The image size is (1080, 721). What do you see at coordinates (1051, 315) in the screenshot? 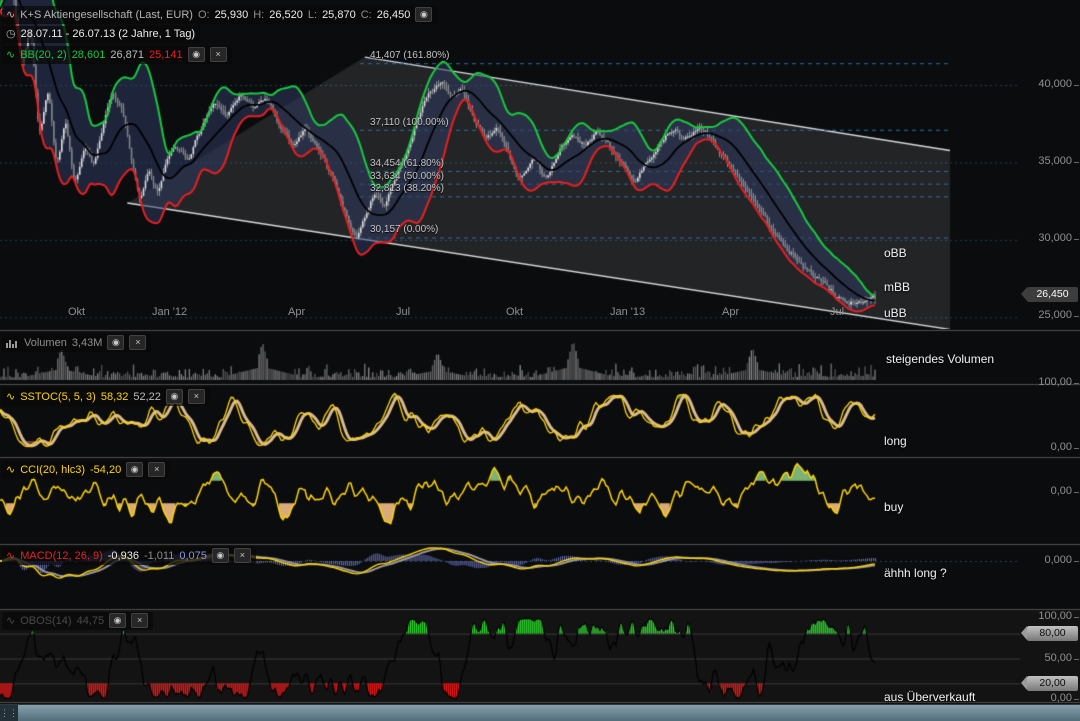
I see `price-axis-25000: 25,000` at bounding box center [1051, 315].